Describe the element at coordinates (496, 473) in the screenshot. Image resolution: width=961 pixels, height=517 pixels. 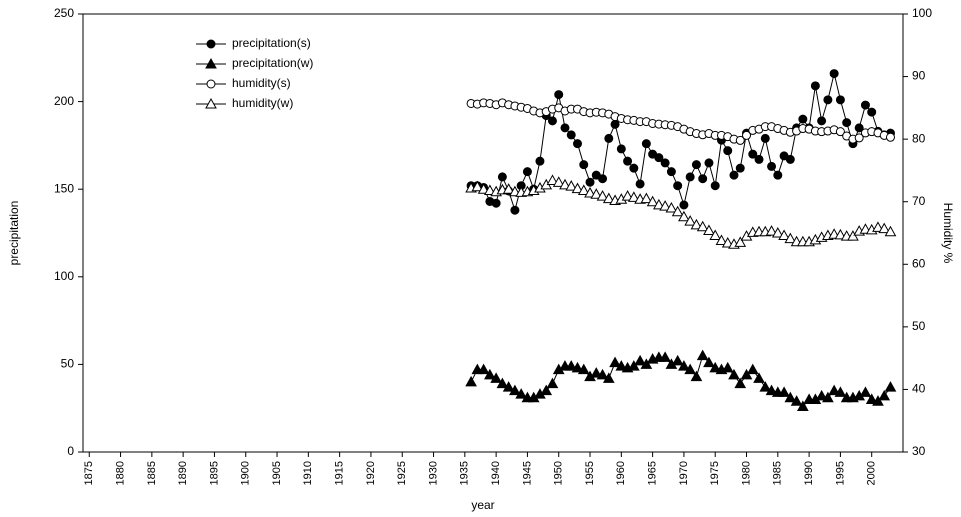
I see `x-tick-label: 1940` at that location.